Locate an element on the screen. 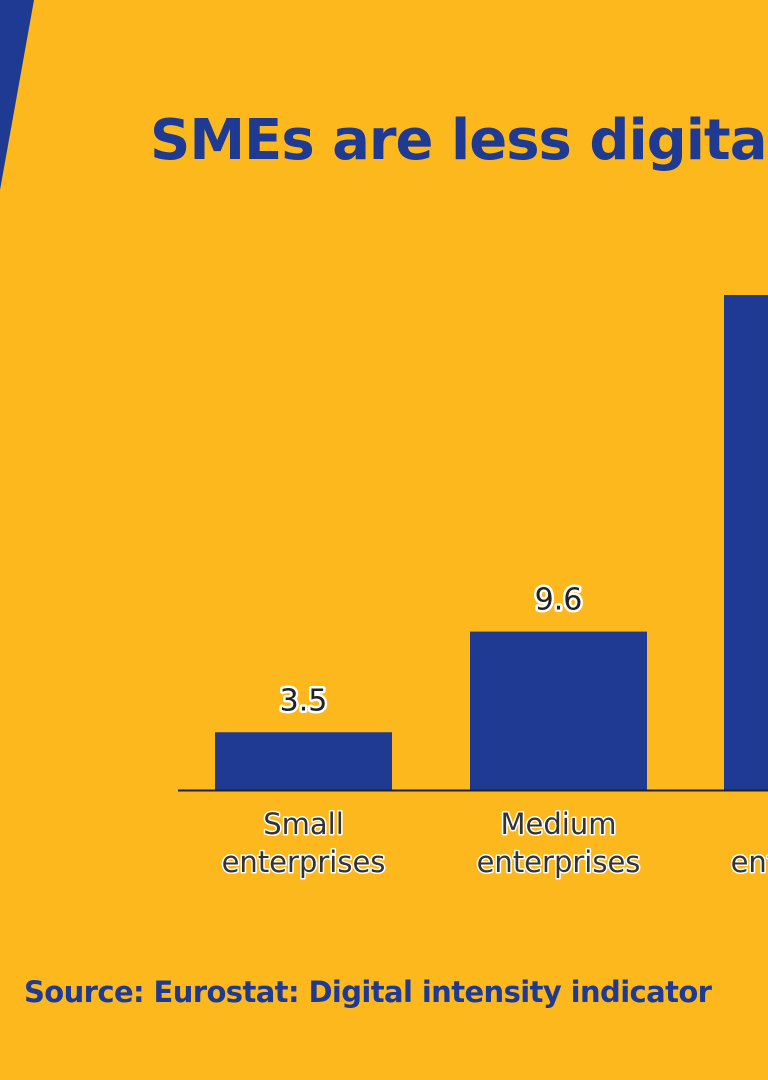 The width and height of the screenshot is (768, 1080). category-label-2-line-1: enterprises is located at coordinates (749, 862).